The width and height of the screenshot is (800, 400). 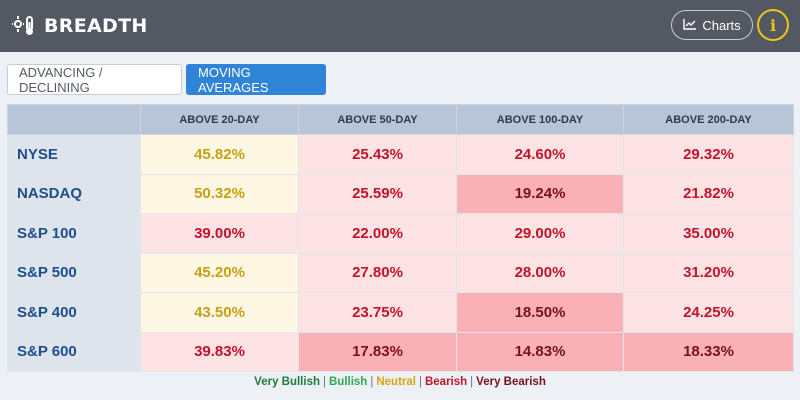 What do you see at coordinates (287, 382) in the screenshot?
I see `legend-very-bullish: Very Bullish` at bounding box center [287, 382].